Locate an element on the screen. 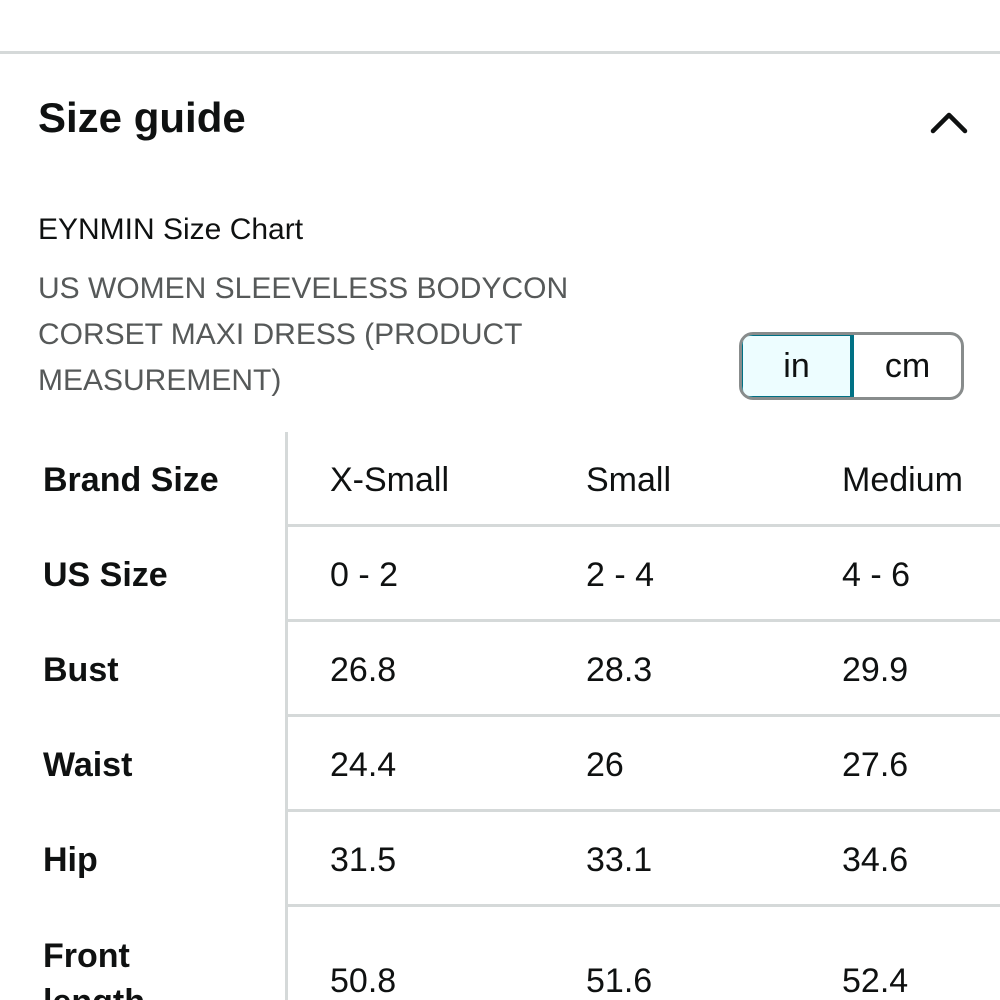 Image resolution: width=1000 pixels, height=1000 pixels. table-cell: 24.4 is located at coordinates (363, 765).